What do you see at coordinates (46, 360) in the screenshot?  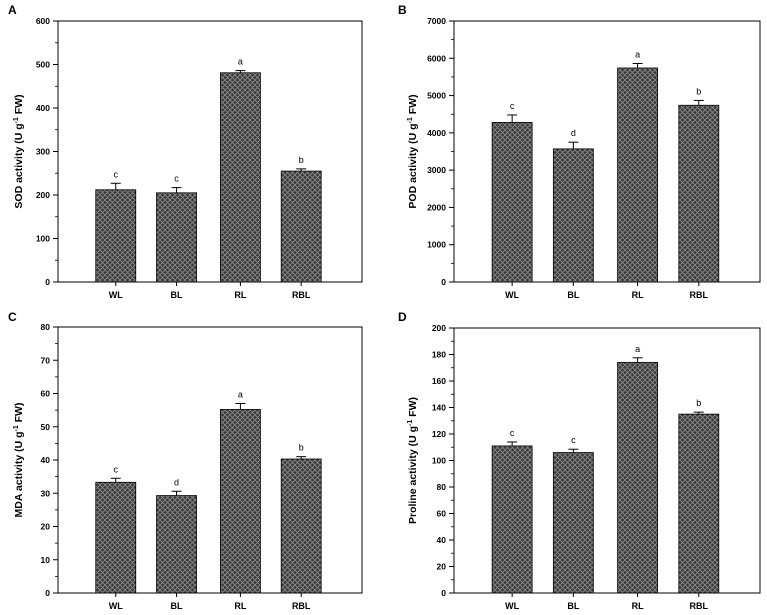 I see `y-tick-label: 70` at bounding box center [46, 360].